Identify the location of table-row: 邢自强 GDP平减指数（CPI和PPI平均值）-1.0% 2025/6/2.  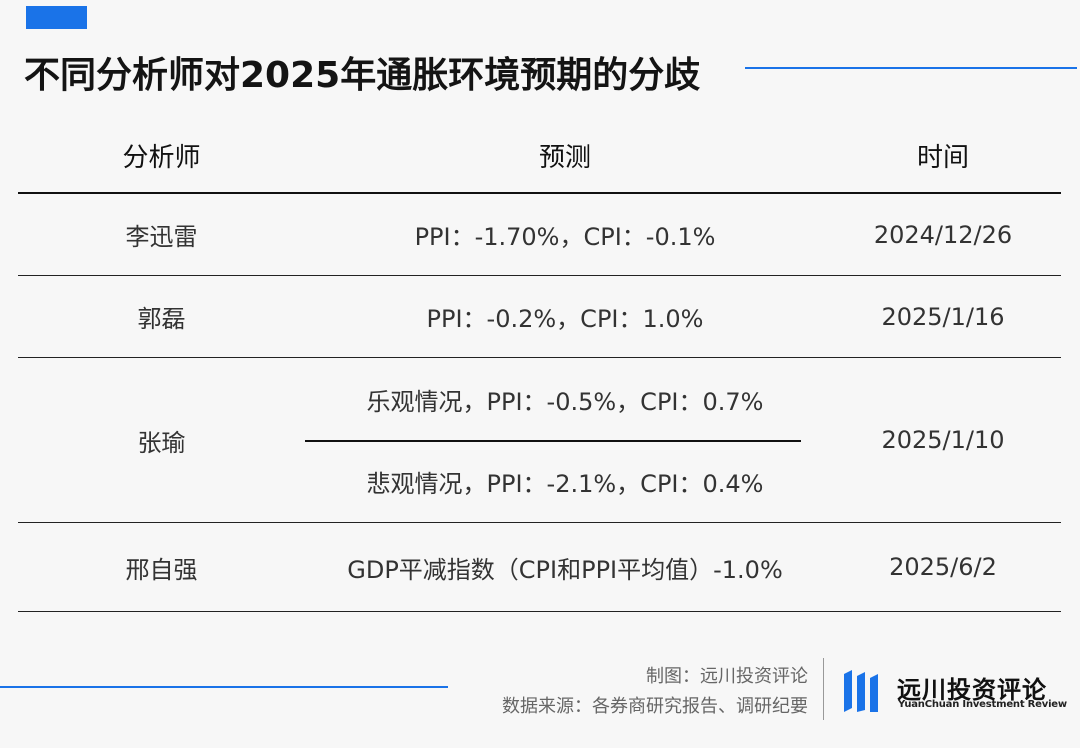
(539, 567).